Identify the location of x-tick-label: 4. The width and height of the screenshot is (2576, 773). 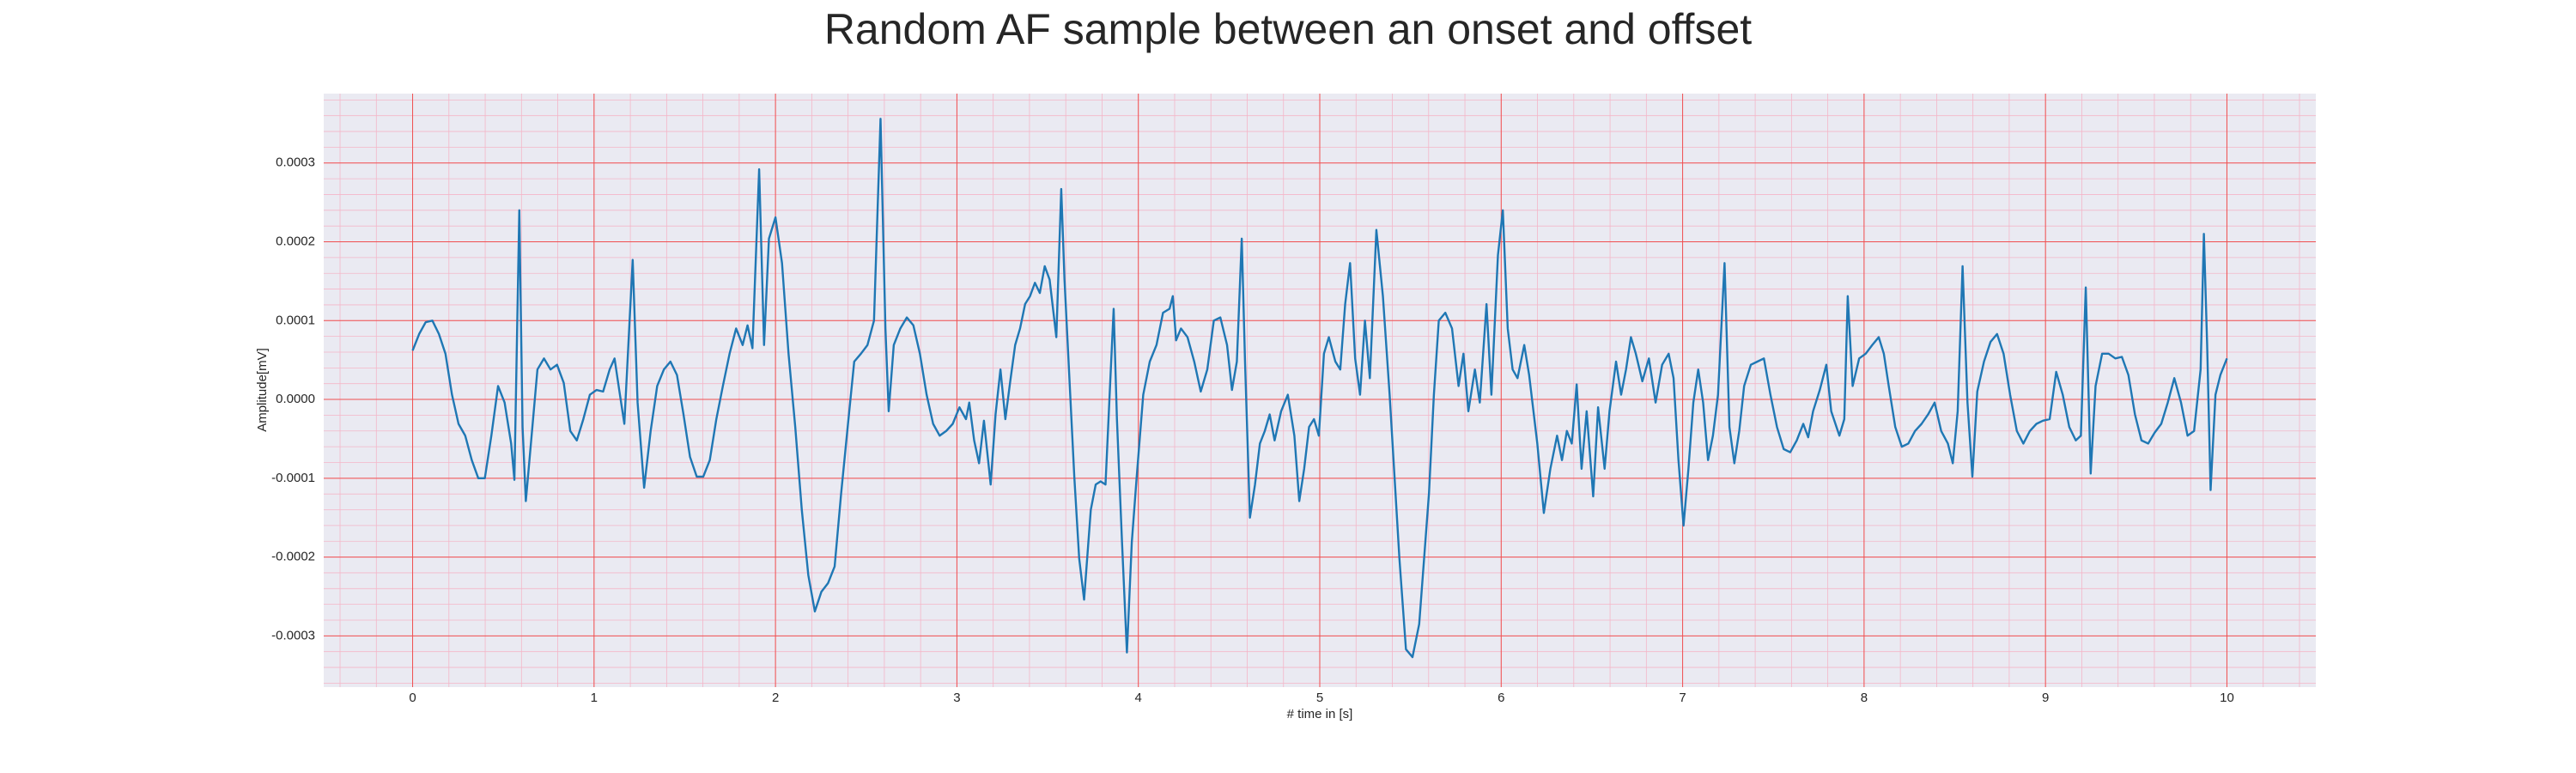
(1138, 698).